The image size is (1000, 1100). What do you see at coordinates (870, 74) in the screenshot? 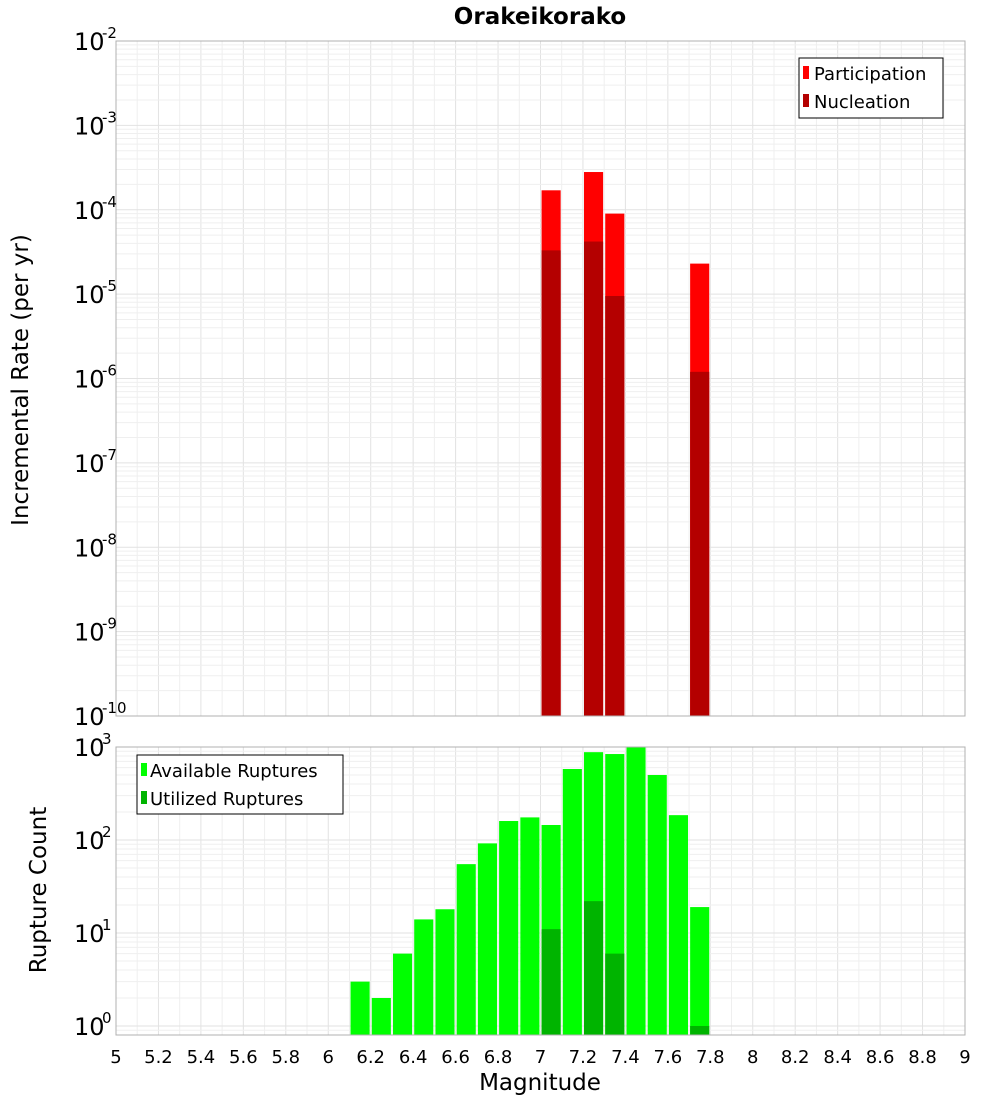
I see `legend-label-participation: Participation` at bounding box center [870, 74].